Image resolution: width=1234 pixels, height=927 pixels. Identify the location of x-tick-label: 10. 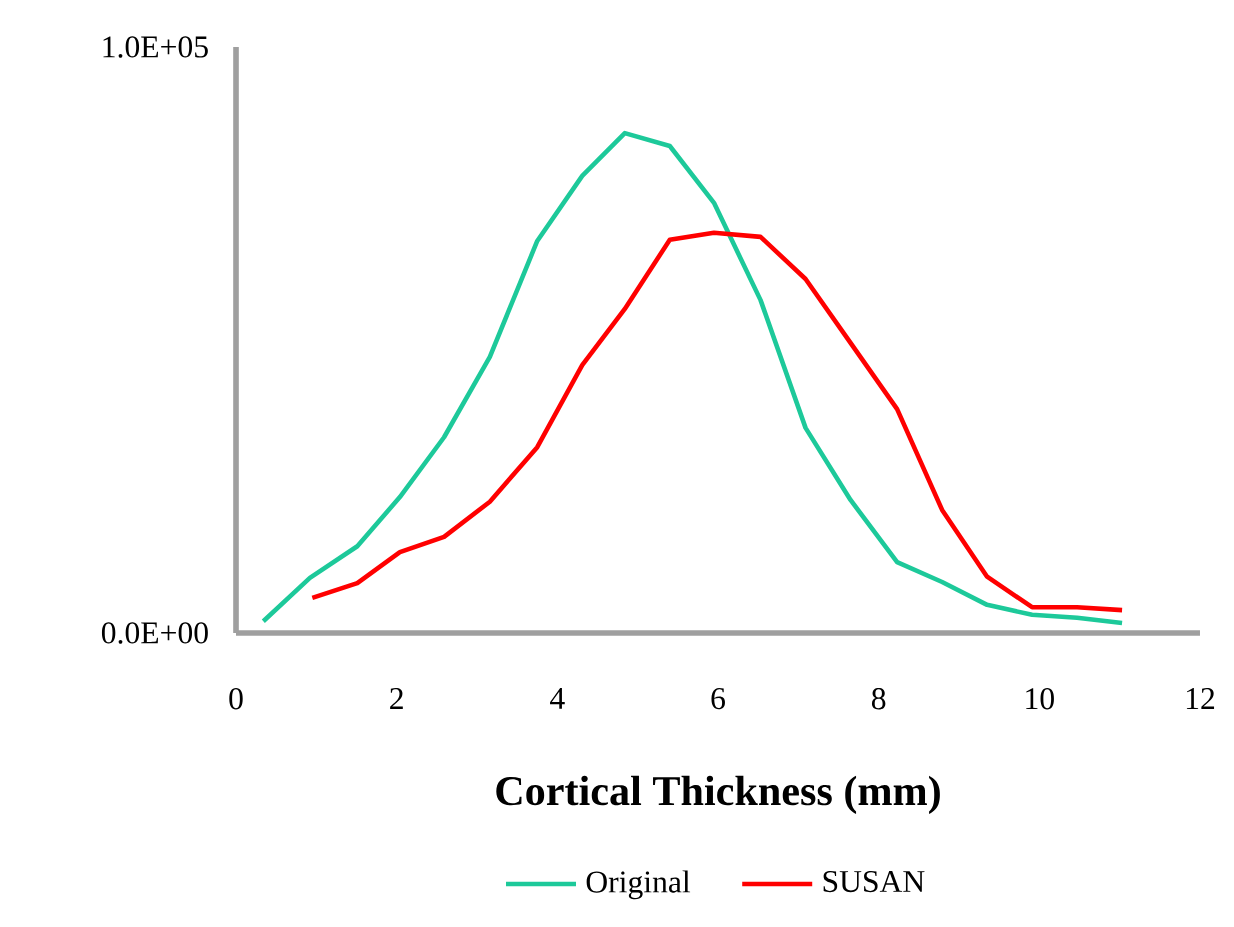
(1040, 699).